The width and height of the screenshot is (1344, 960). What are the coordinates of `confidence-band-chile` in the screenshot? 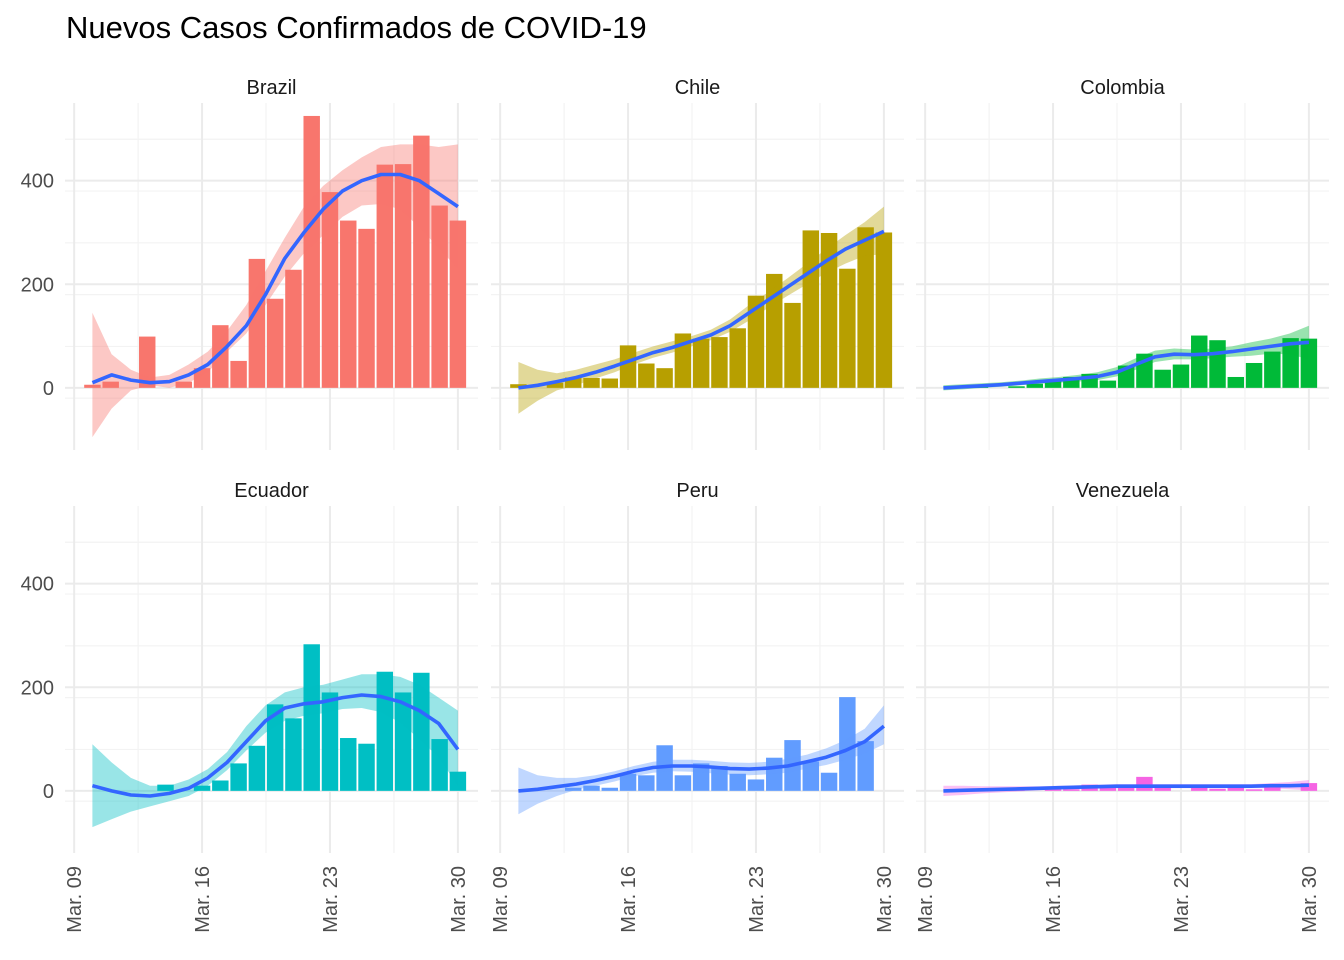 It's located at (701, 310).